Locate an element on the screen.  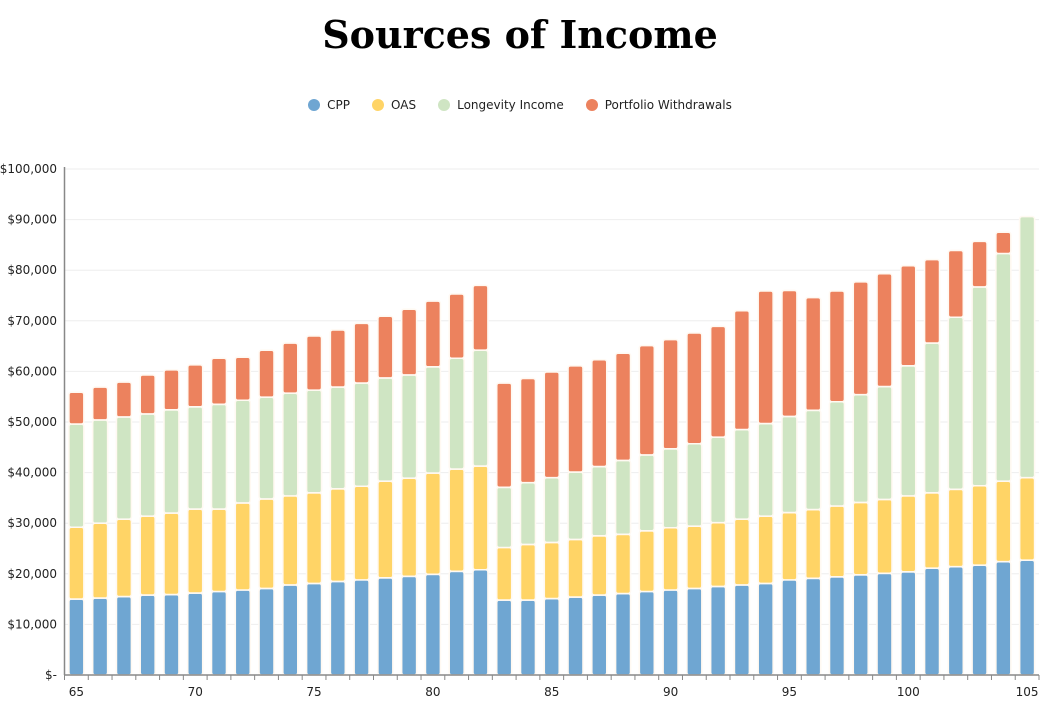
y-tick-label: $40,000 is located at coordinates (32, 473).